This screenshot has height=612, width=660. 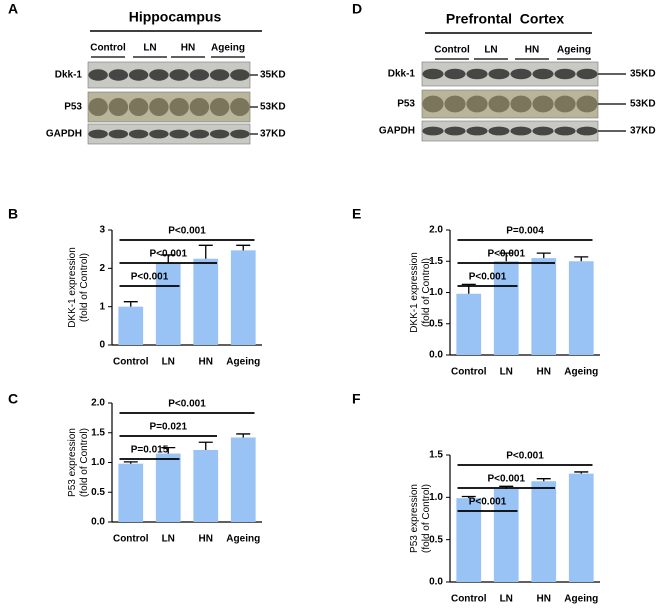 I want to click on panel-label: D, so click(x=357, y=9).